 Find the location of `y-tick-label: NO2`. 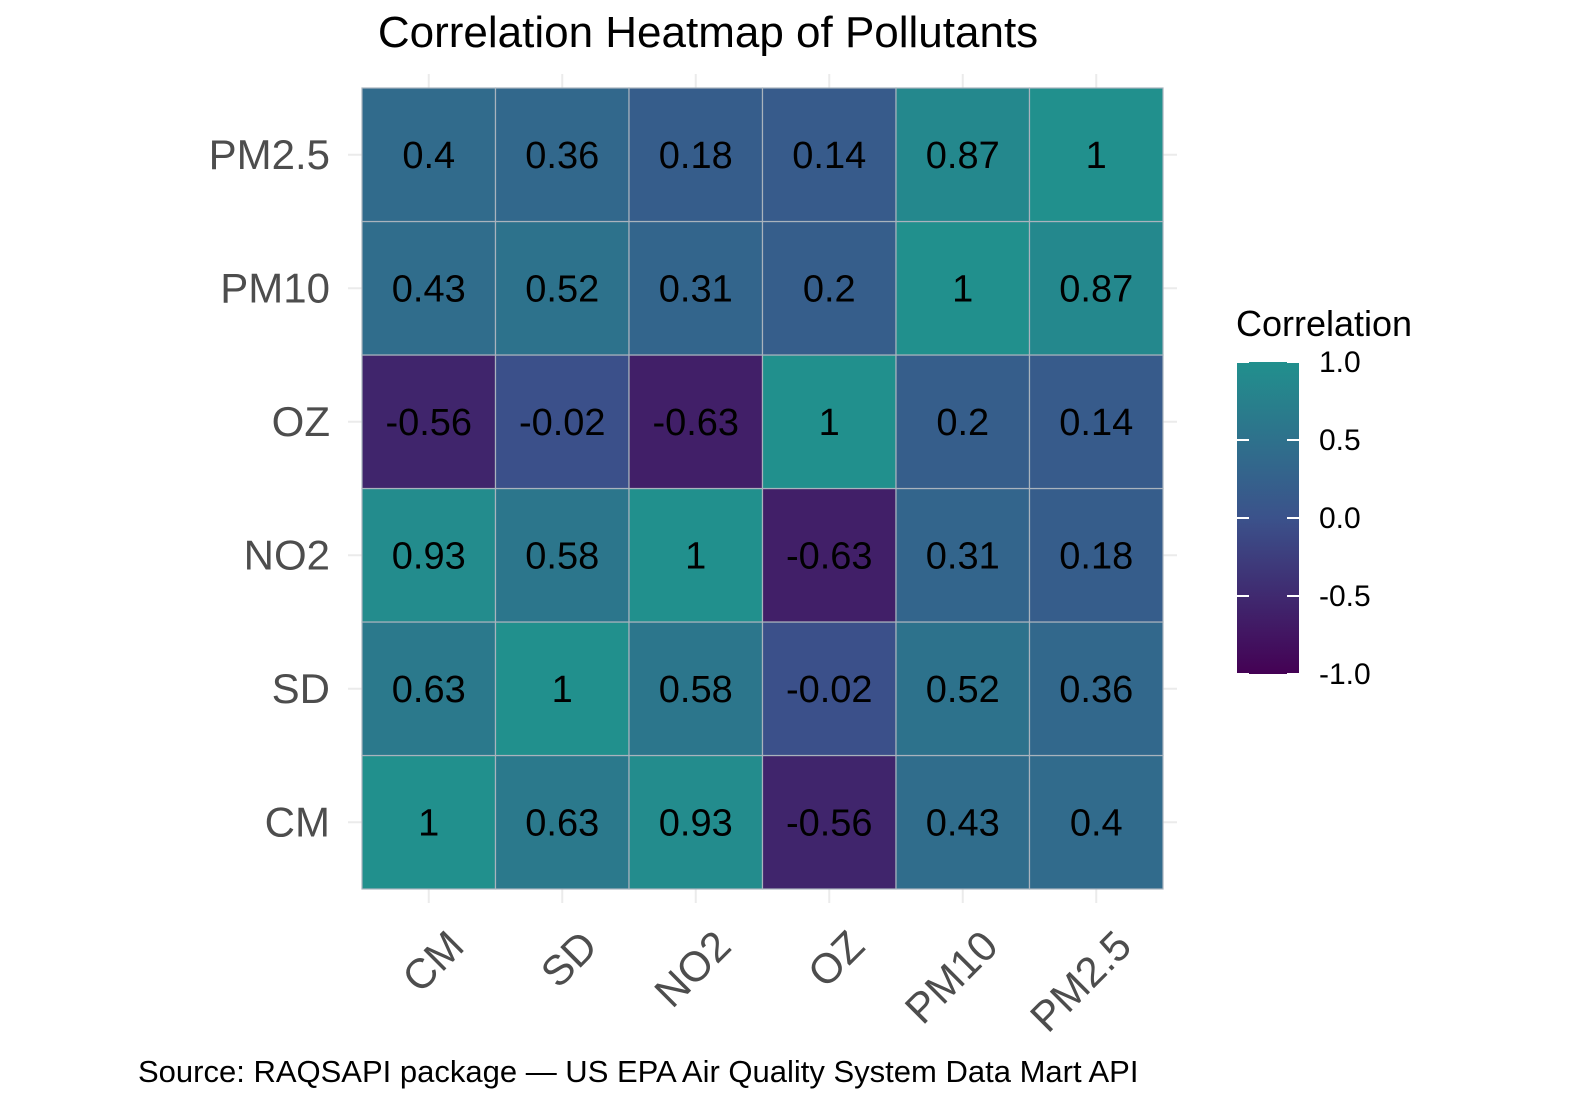

y-tick-label: NO2 is located at coordinates (287, 554).